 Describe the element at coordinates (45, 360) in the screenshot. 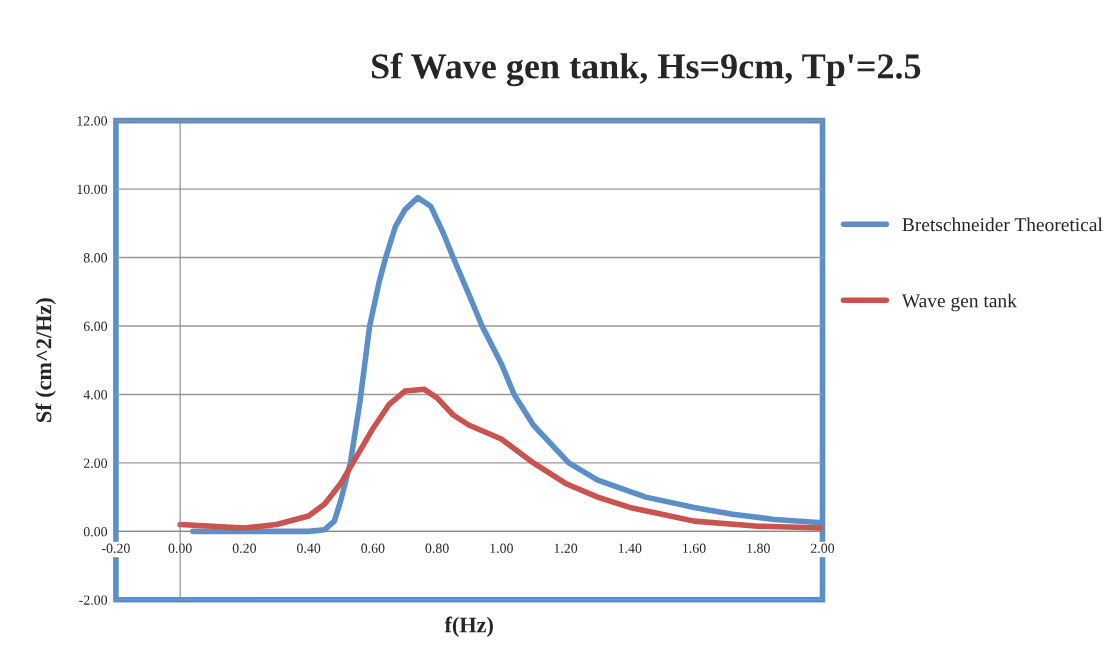

I see `y-axis-title: Sf (cm^2/Hz)` at that location.